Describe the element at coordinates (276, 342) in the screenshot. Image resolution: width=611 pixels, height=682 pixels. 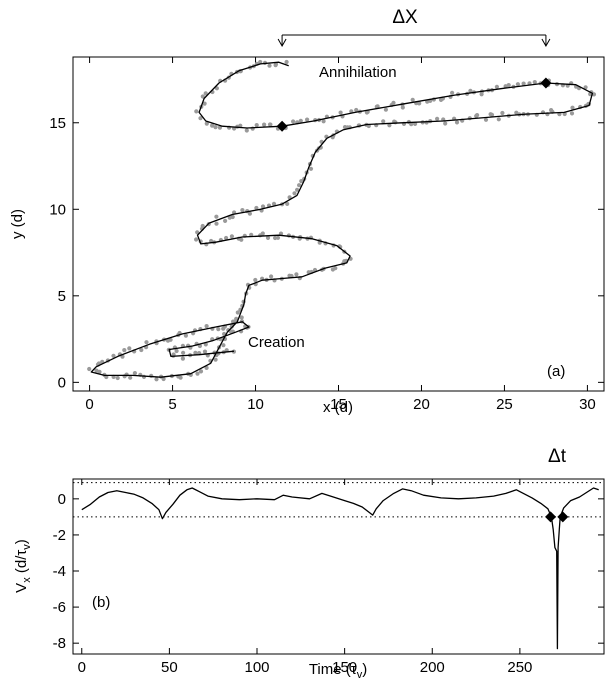
I see `creation-label: Creation` at that location.